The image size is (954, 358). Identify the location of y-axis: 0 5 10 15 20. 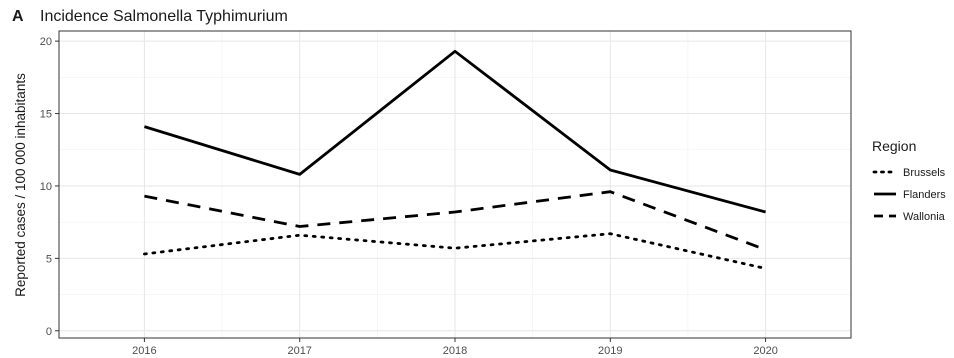
(49, 187).